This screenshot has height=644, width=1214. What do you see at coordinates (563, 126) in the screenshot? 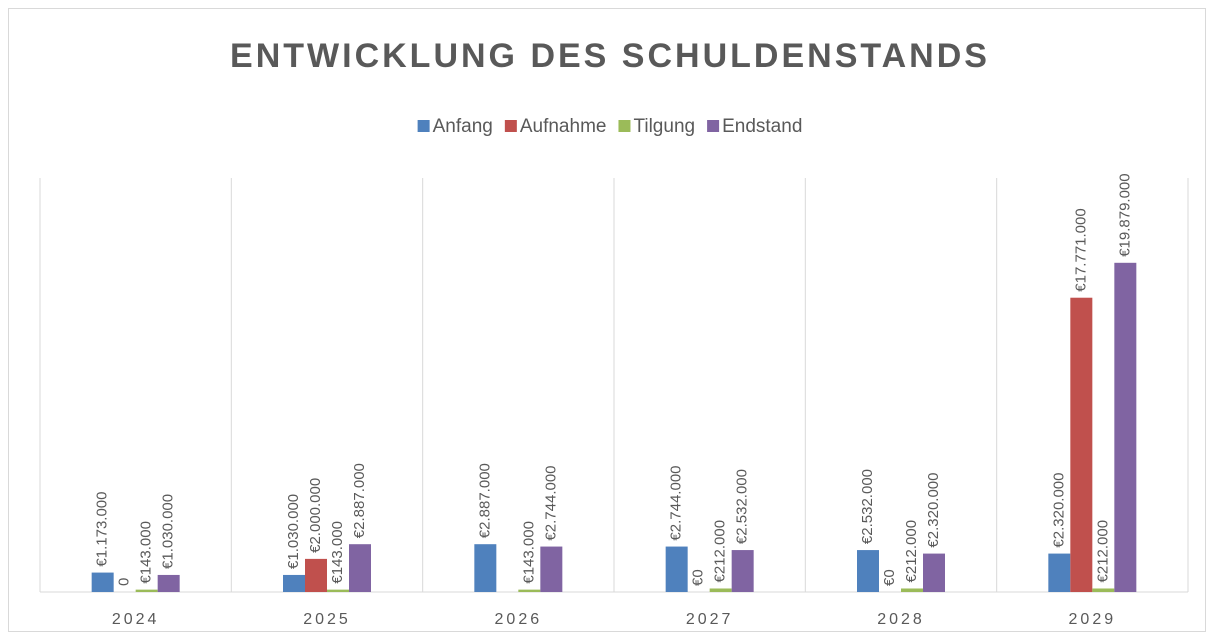
I see `legend-label: Aufnahme` at bounding box center [563, 126].